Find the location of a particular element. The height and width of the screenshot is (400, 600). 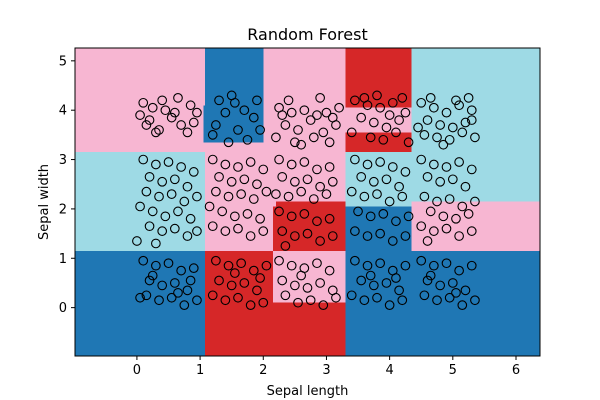

y-tick-label: 5 is located at coordinates (63, 61).